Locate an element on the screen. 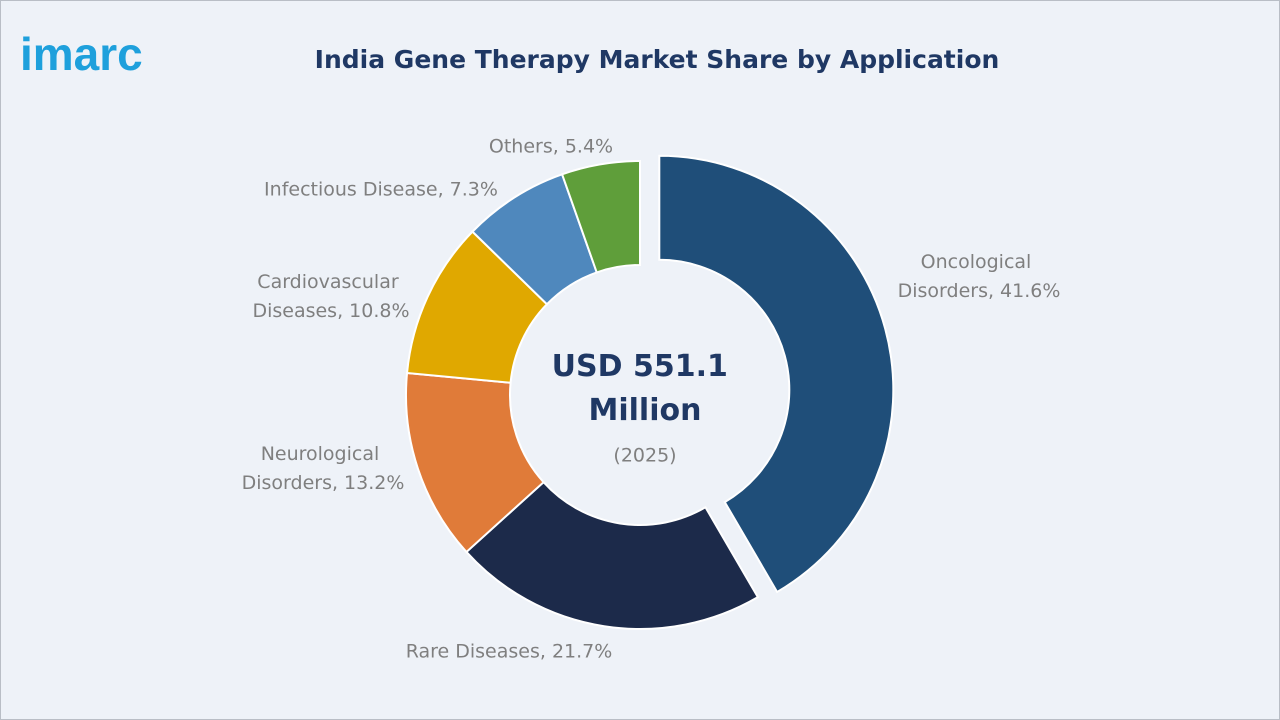 The width and height of the screenshot is (1280, 720). data-label: Oncological Disorders, 41.6% is located at coordinates (979, 276).